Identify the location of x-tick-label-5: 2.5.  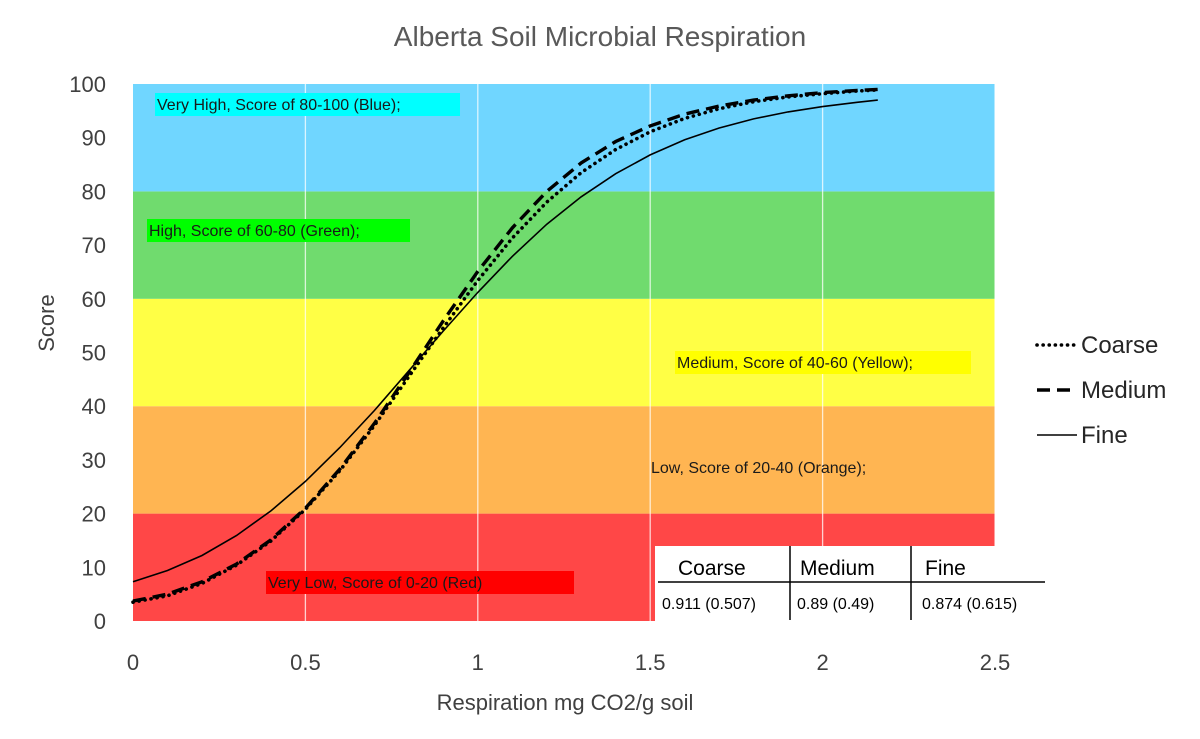
(995, 662).